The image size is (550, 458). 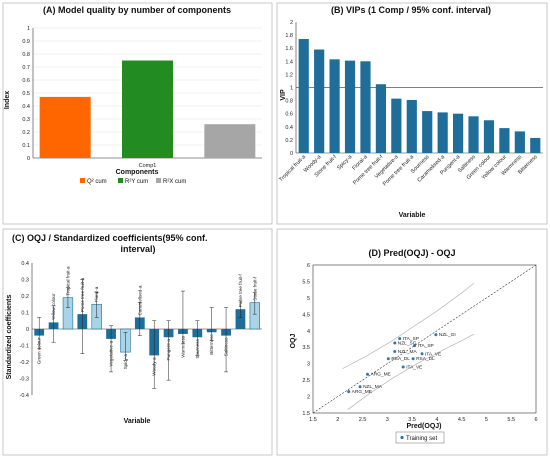 What do you see at coordinates (308, 299) in the screenshot?
I see `y-tick-label: 5` at bounding box center [308, 299].